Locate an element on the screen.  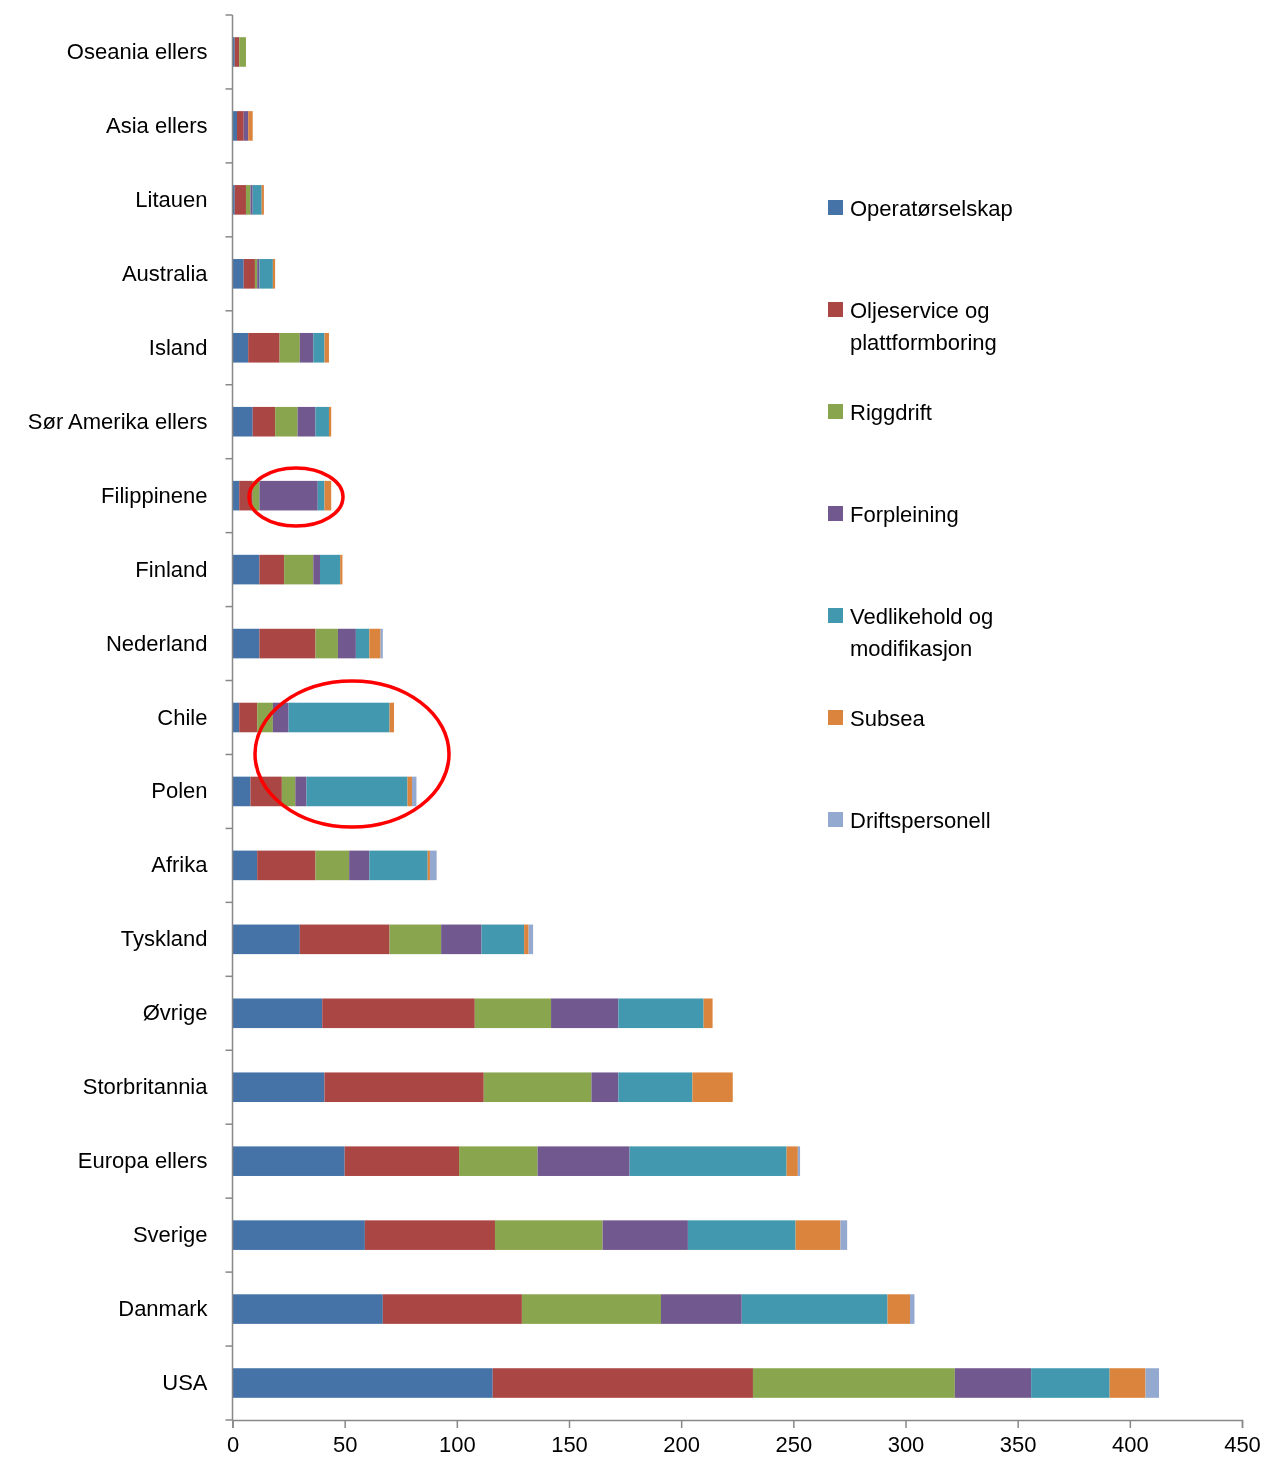
x-tick-label: 200 is located at coordinates (682, 1444).